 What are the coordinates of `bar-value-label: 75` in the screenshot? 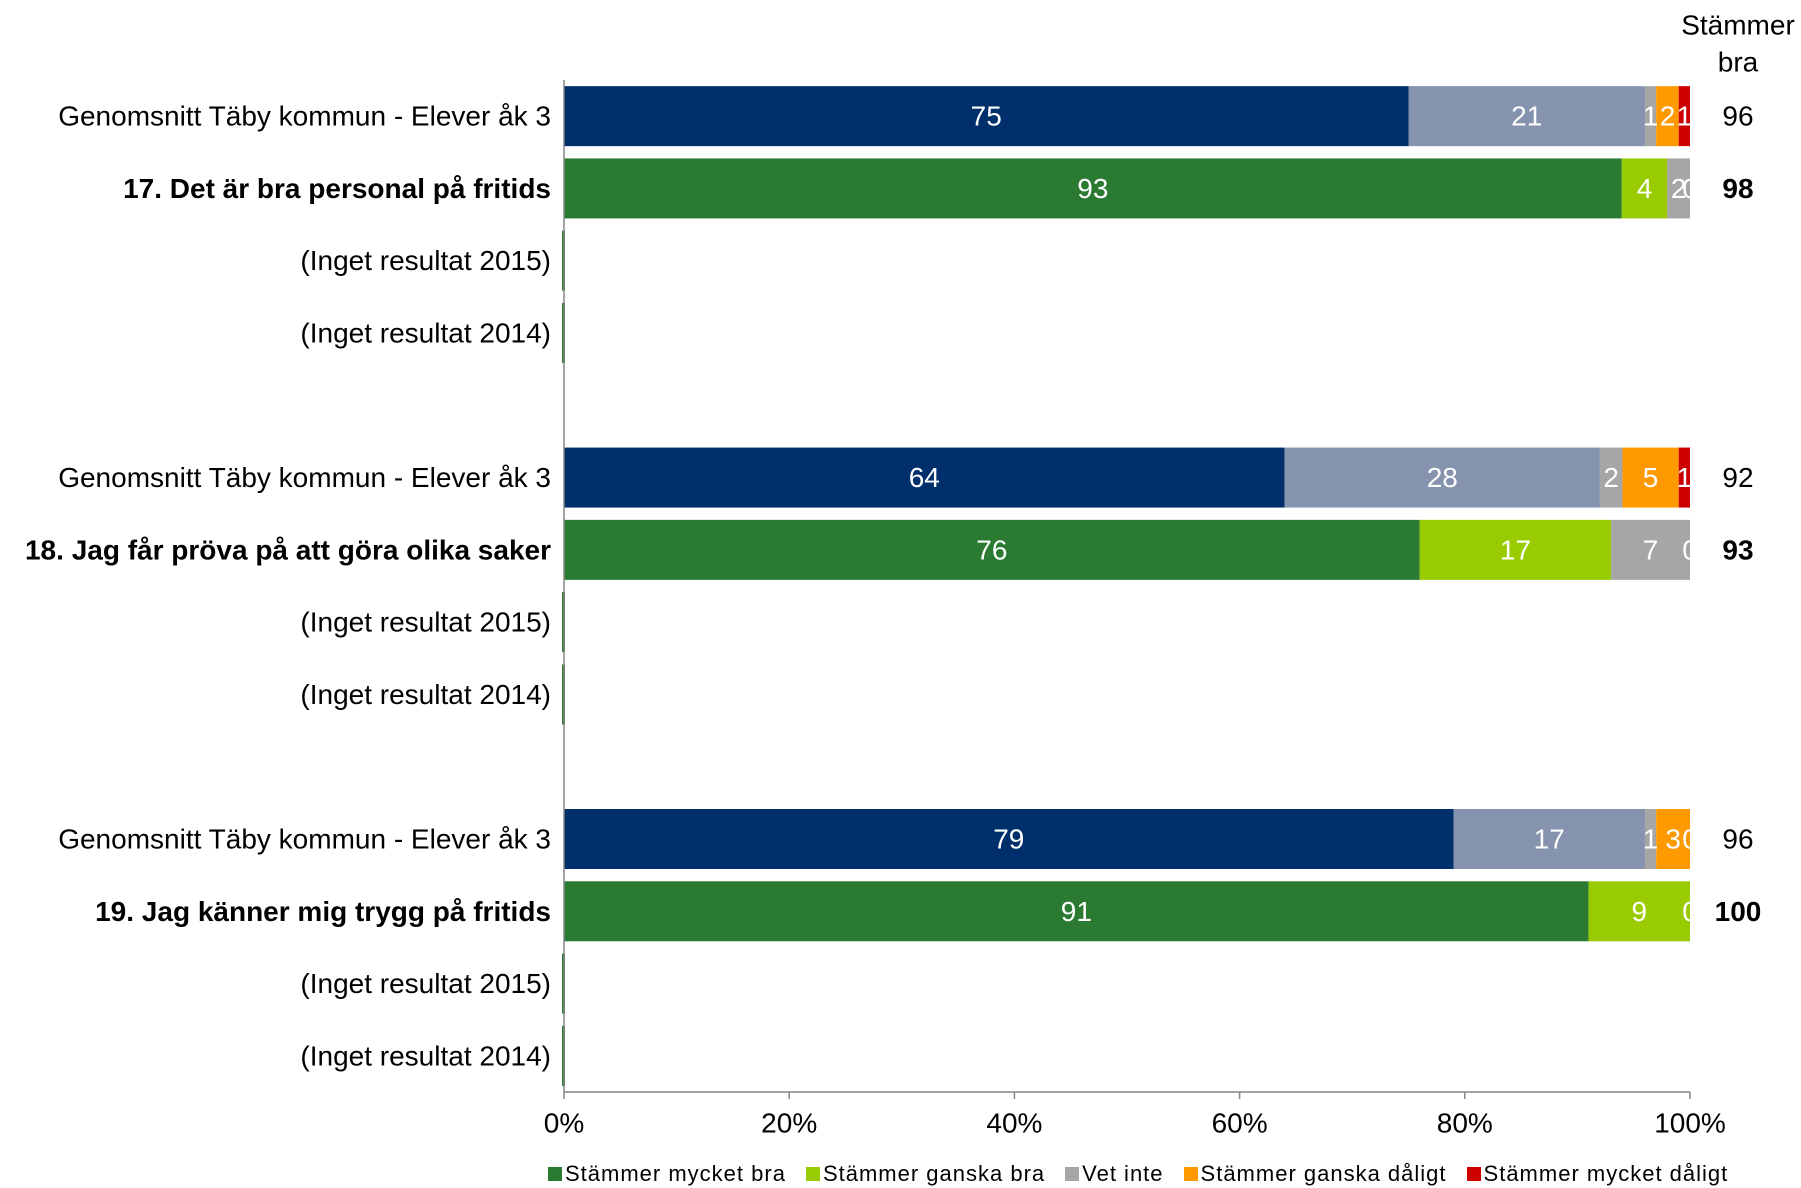 It's located at (986, 116).